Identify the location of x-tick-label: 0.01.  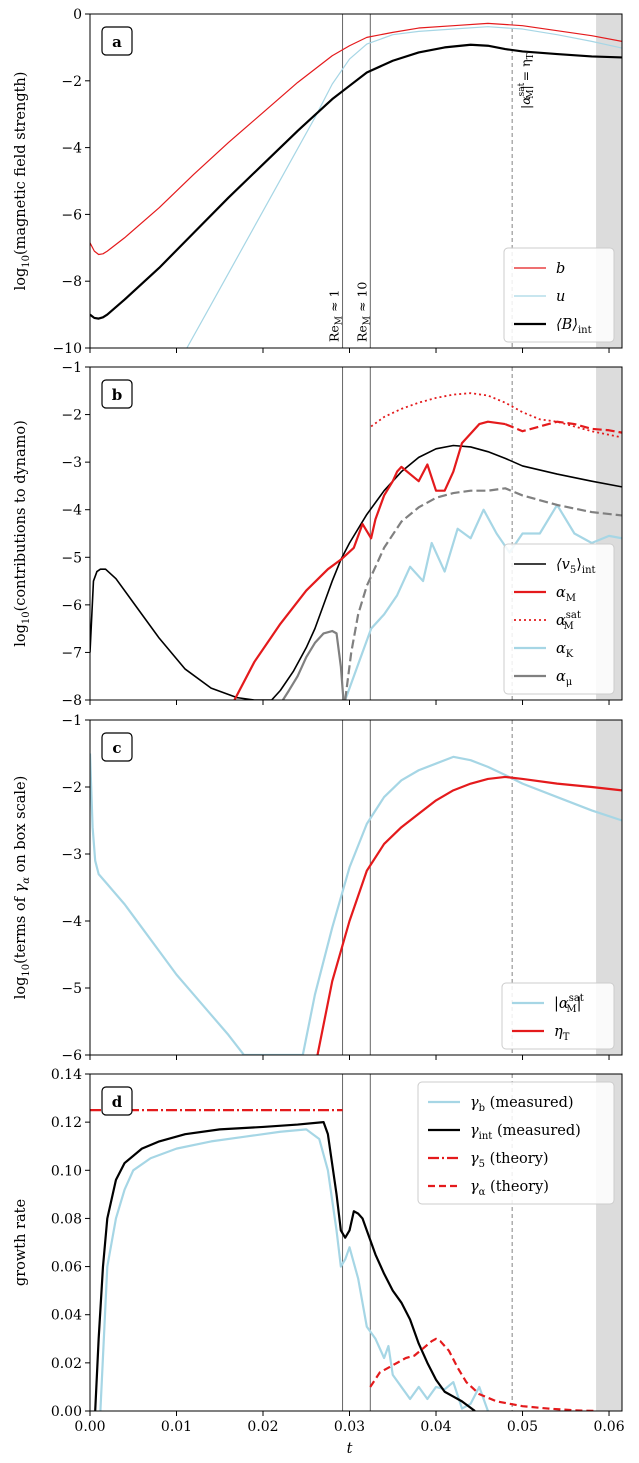
(176, 1427).